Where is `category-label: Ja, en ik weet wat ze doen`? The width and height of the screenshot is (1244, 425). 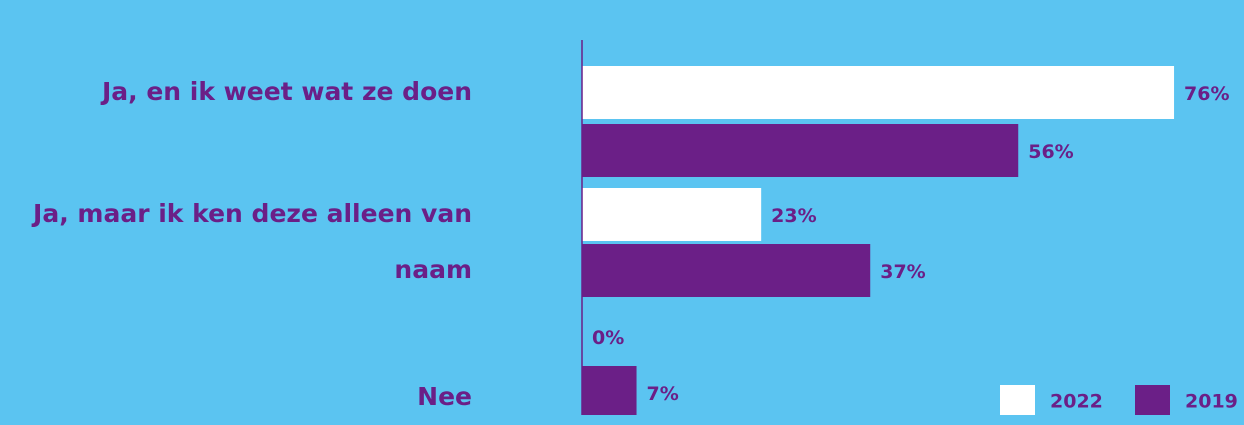
category-label: Ja, en ik weet wat ze doen is located at coordinates (286, 91).